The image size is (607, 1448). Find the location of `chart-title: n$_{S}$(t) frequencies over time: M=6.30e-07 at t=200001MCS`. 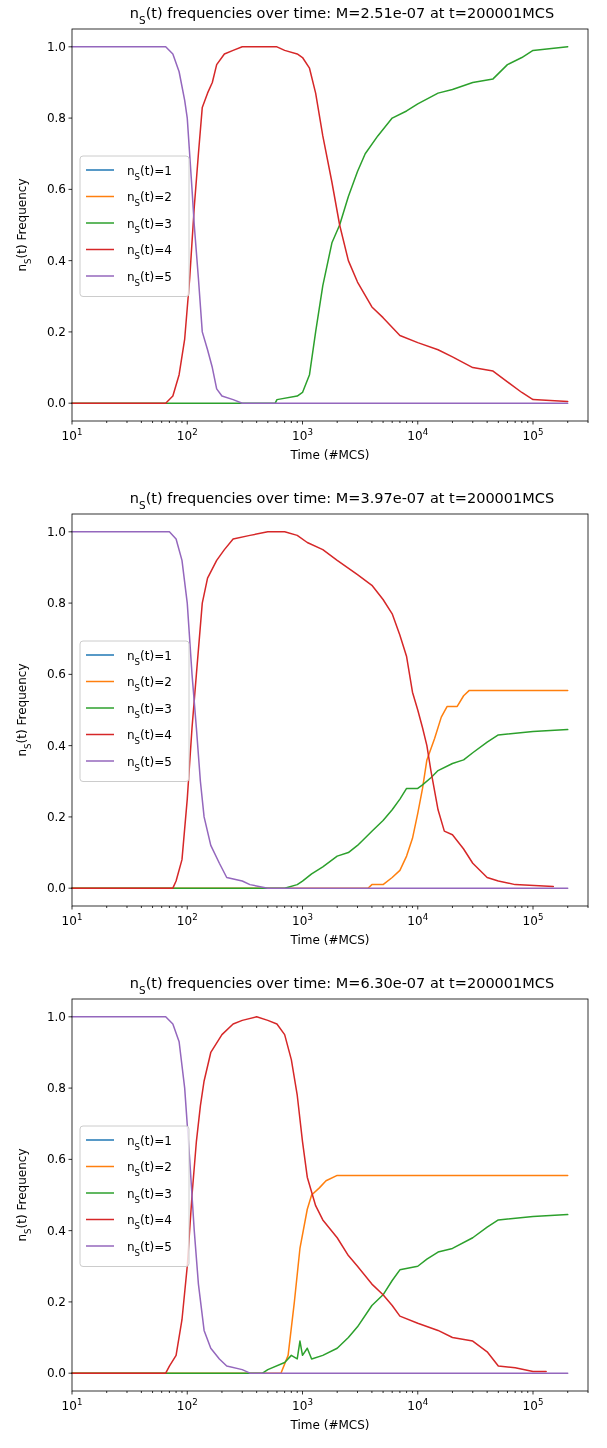

chart-title: n$_{S}$(t) frequencies over time: M=6.30e-07 at t=200001MCS is located at coordinates (342, 985).